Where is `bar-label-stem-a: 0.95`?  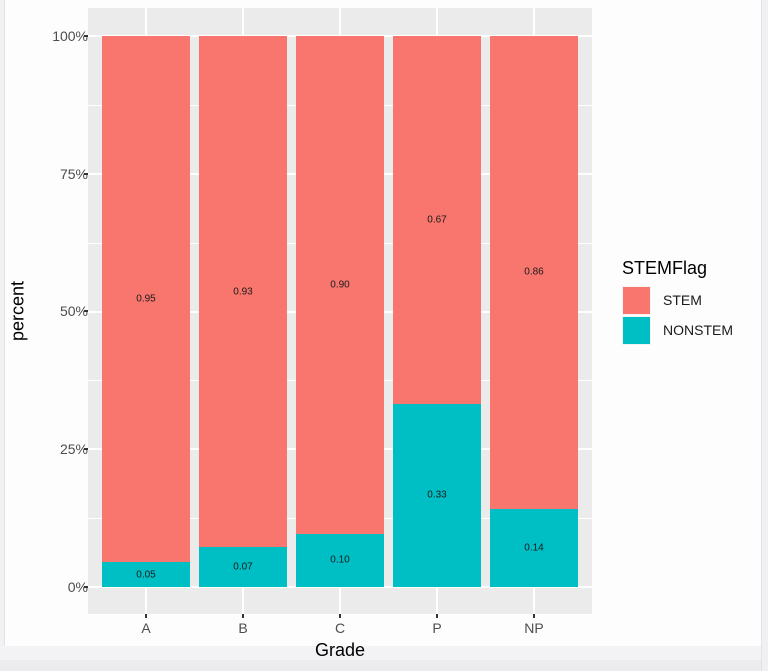 bar-label-stem-a: 0.95 is located at coordinates (146, 299).